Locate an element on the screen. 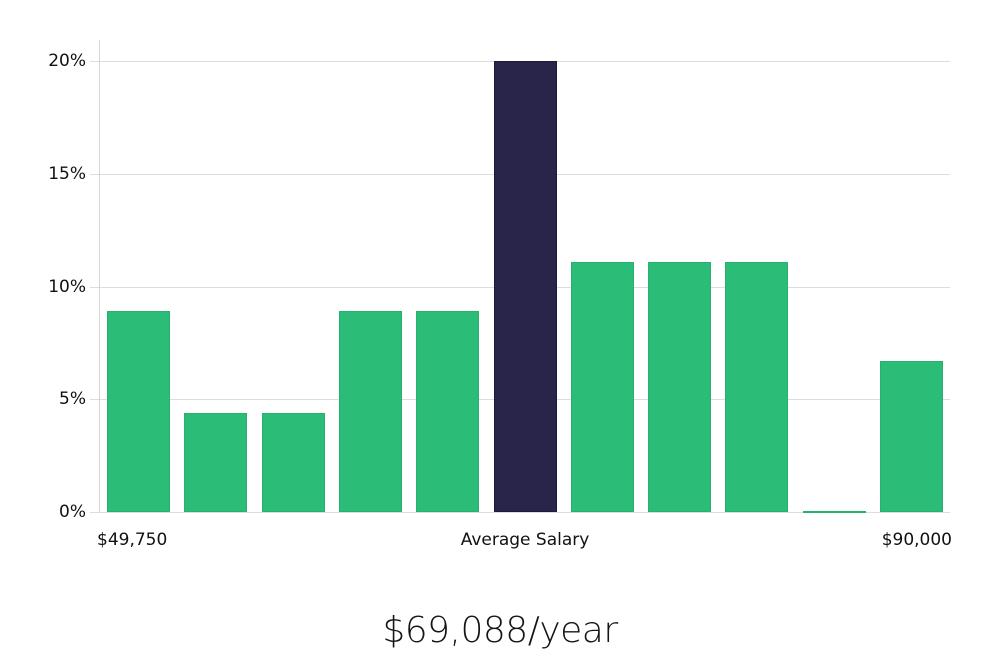 This screenshot has width=1000, height=660. x-min-label: $49,750 is located at coordinates (132, 540).